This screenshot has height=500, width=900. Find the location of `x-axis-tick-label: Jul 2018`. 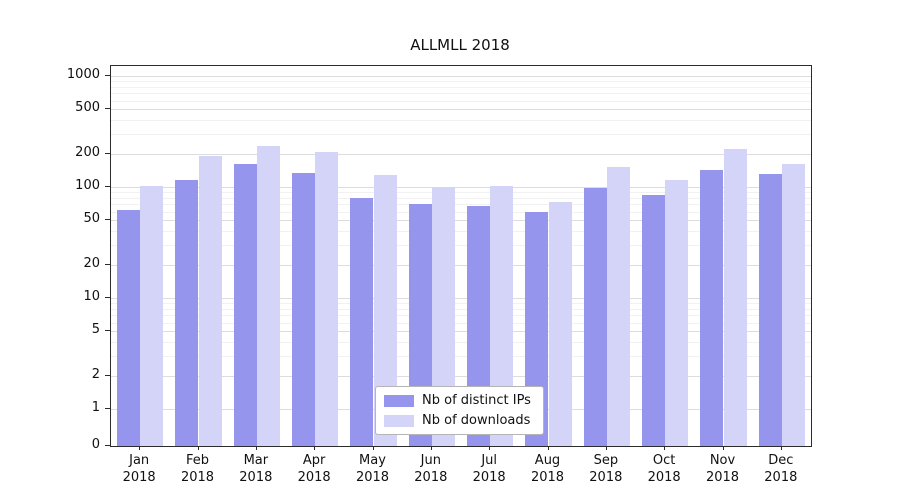

x-axis-tick-label: Jul 2018 is located at coordinates (489, 469).